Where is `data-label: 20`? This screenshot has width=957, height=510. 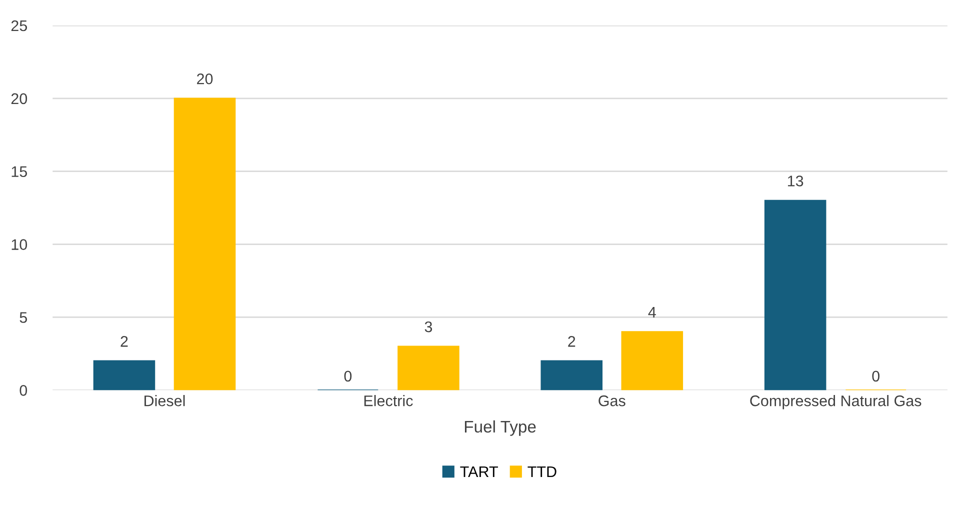
data-label: 20 is located at coordinates (205, 78).